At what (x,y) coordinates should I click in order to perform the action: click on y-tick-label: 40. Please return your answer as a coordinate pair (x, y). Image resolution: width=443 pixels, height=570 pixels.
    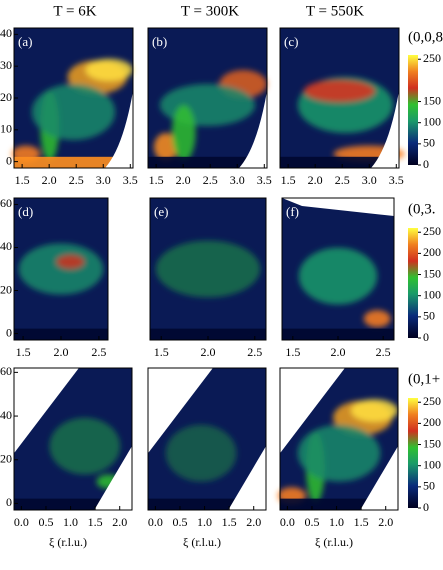
    Looking at the image, I should click on (6, 246).